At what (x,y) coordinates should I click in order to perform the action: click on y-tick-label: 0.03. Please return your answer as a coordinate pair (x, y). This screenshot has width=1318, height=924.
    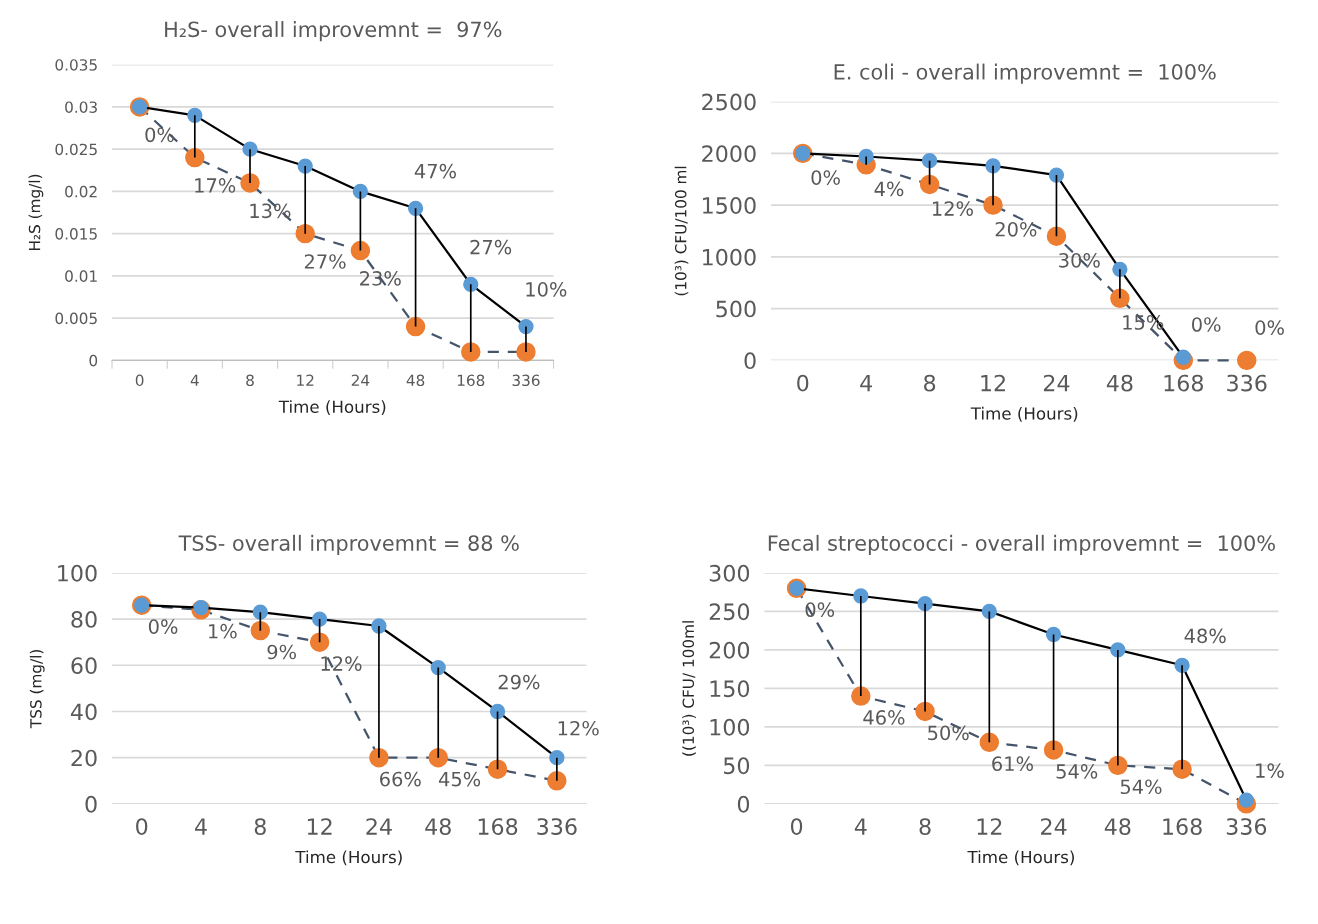
    Looking at the image, I should click on (81, 107).